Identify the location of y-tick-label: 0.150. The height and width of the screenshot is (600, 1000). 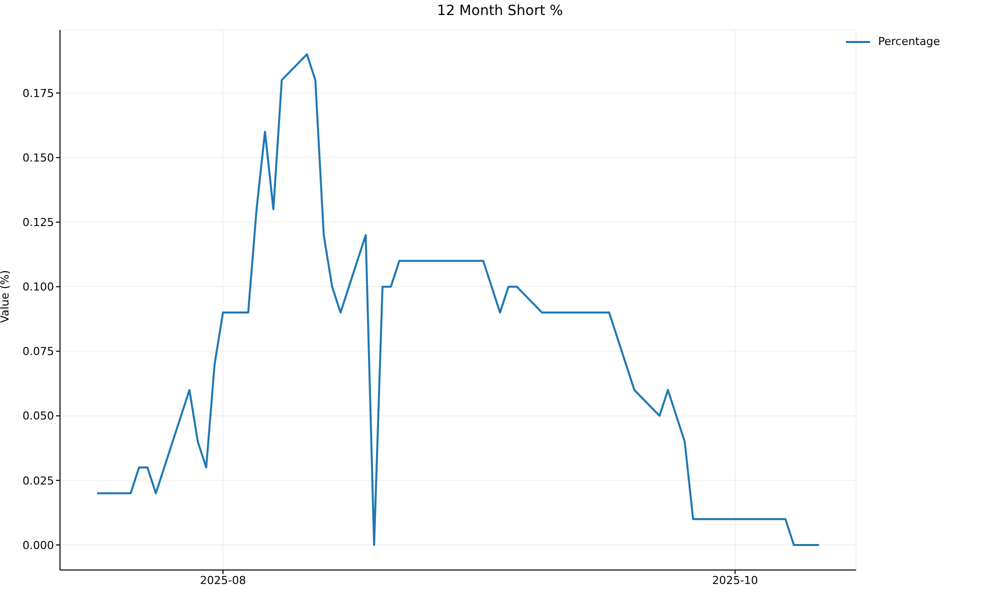
(38, 157).